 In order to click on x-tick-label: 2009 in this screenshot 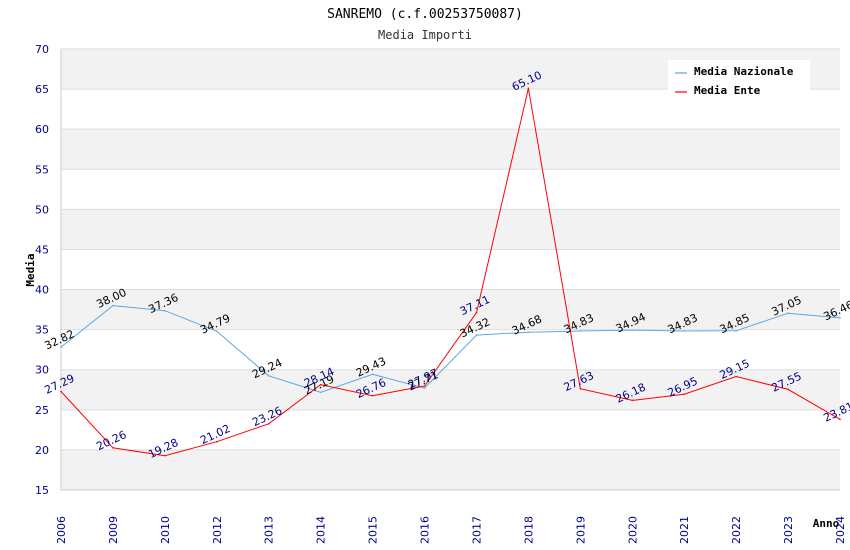, I will do `click(113, 530)`.